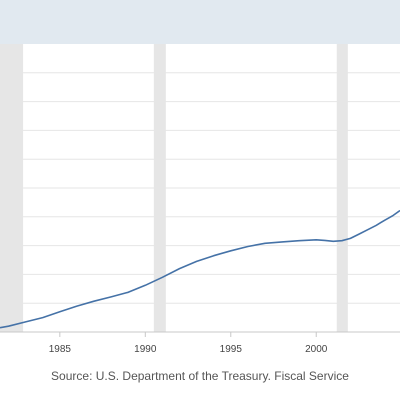  What do you see at coordinates (200, 22) in the screenshot?
I see `header-band` at bounding box center [200, 22].